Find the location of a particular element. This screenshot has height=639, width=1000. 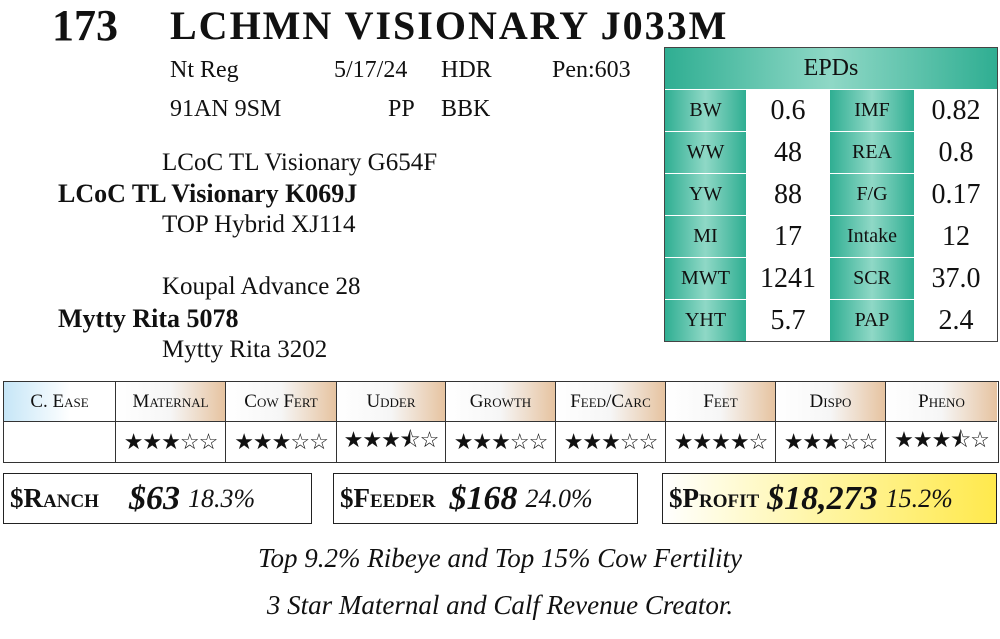

polled-status: PP is located at coordinates (401, 109).